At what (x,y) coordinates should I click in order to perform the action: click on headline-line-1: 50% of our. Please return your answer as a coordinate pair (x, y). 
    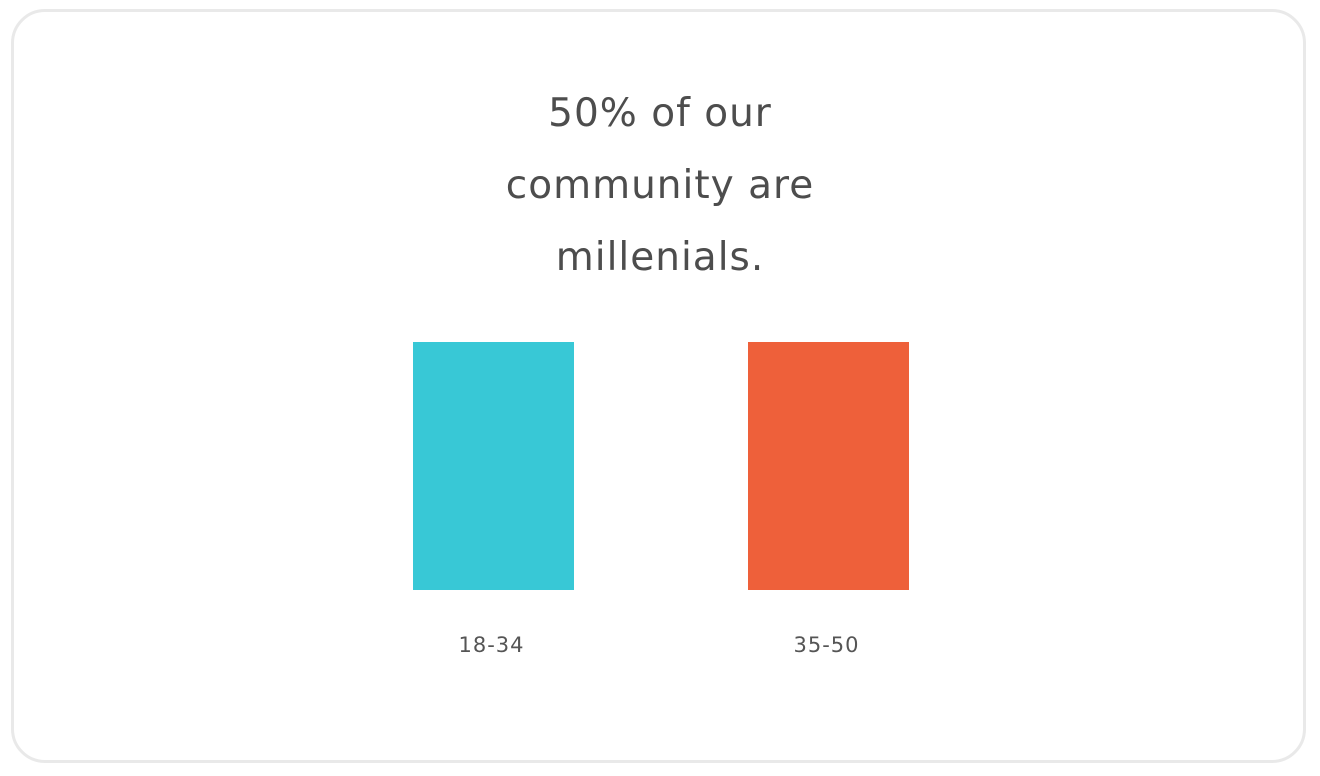
    Looking at the image, I should click on (660, 113).